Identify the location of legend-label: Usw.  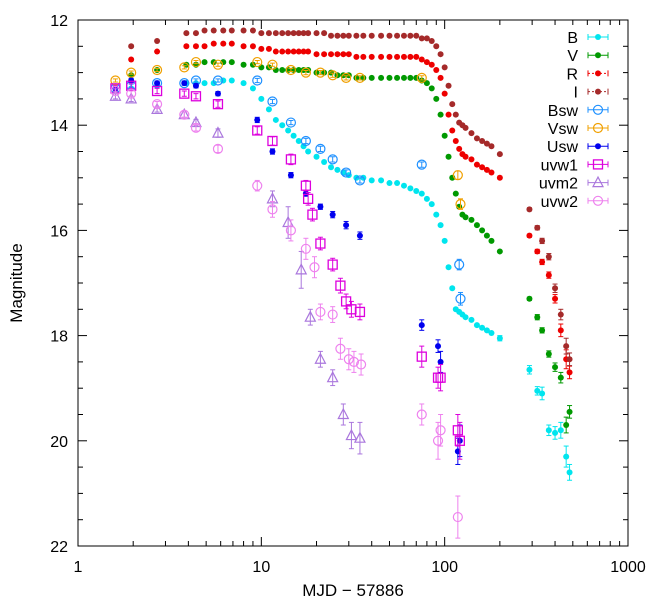
(563, 147).